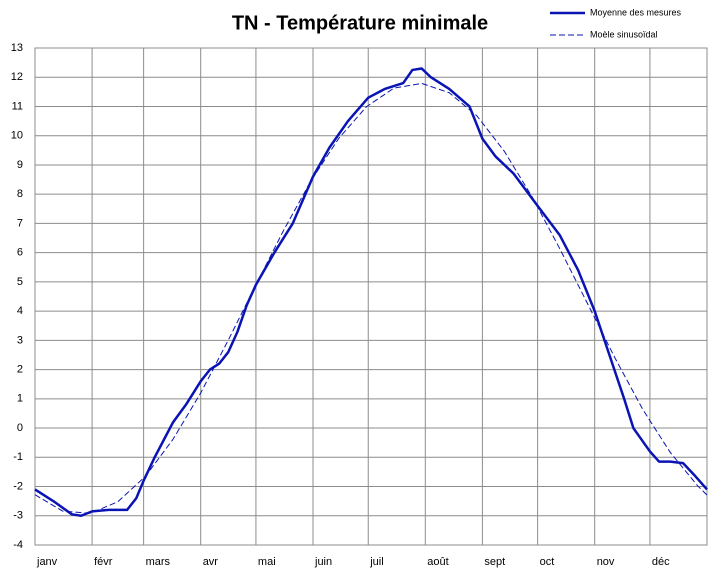  What do you see at coordinates (267, 562) in the screenshot?
I see `x-tick-label: mai` at bounding box center [267, 562].